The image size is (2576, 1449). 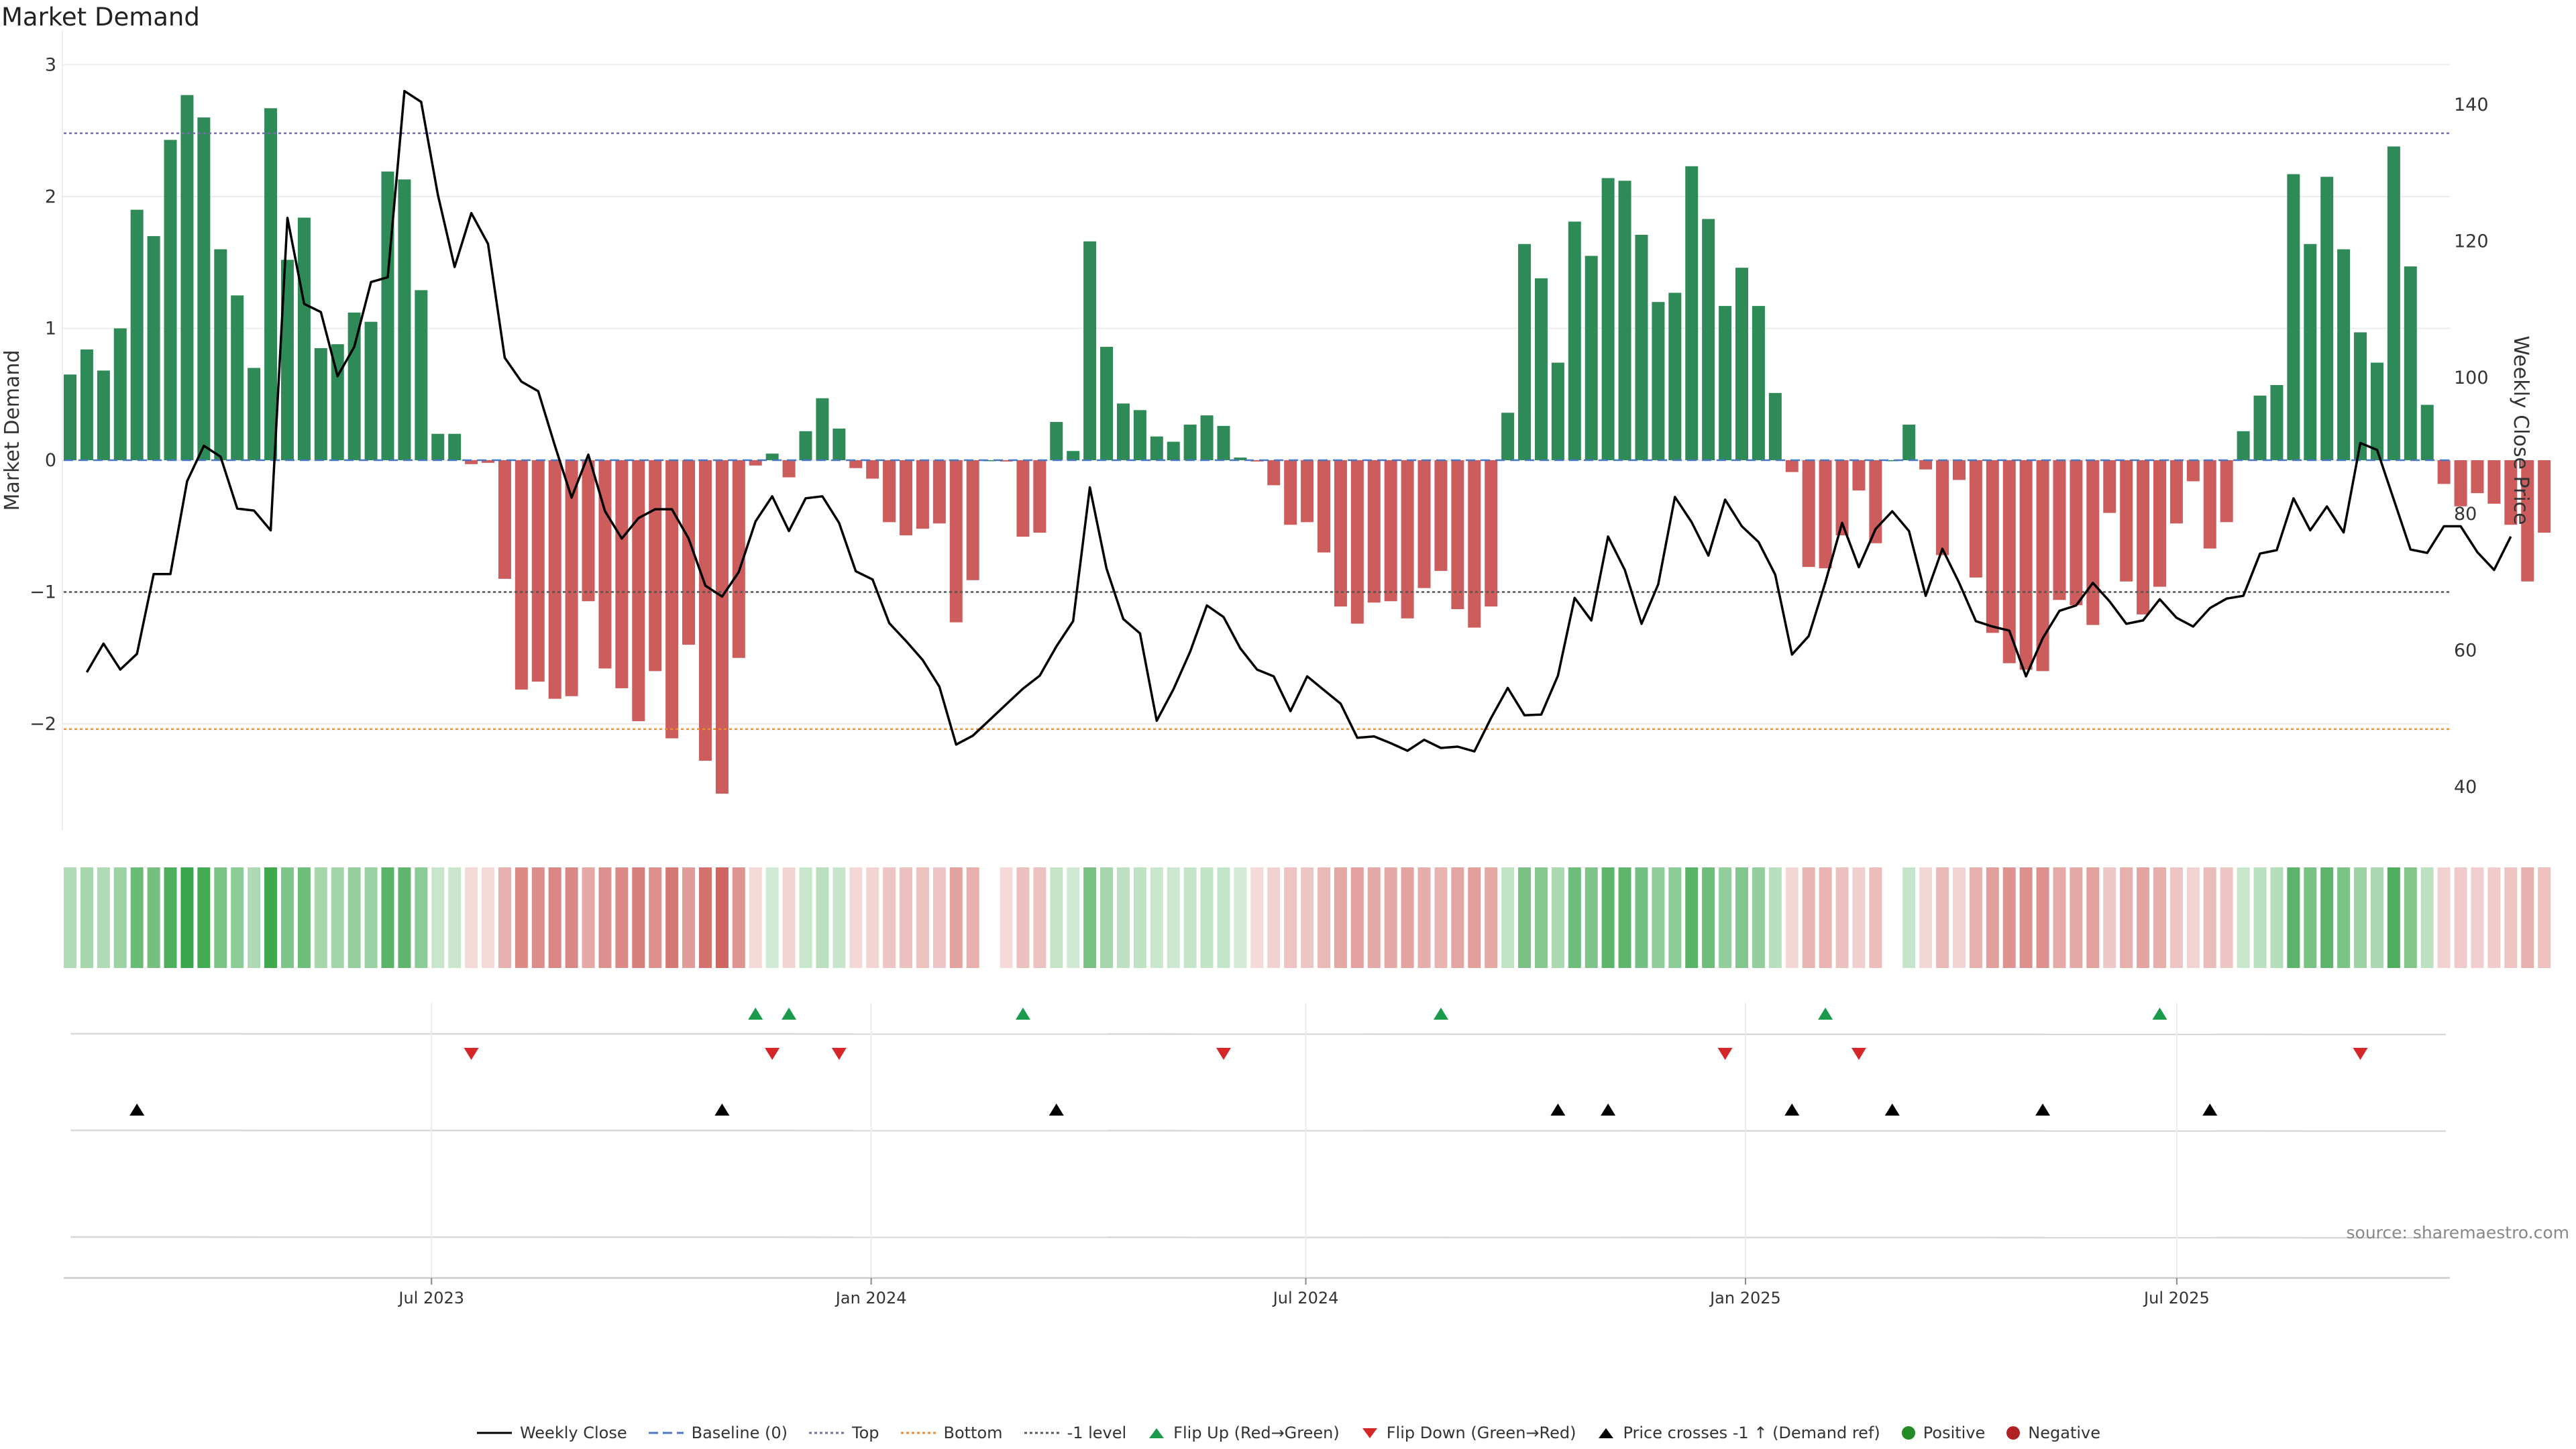 What do you see at coordinates (12, 430) in the screenshot?
I see `y-axis-label: Market Demand` at bounding box center [12, 430].